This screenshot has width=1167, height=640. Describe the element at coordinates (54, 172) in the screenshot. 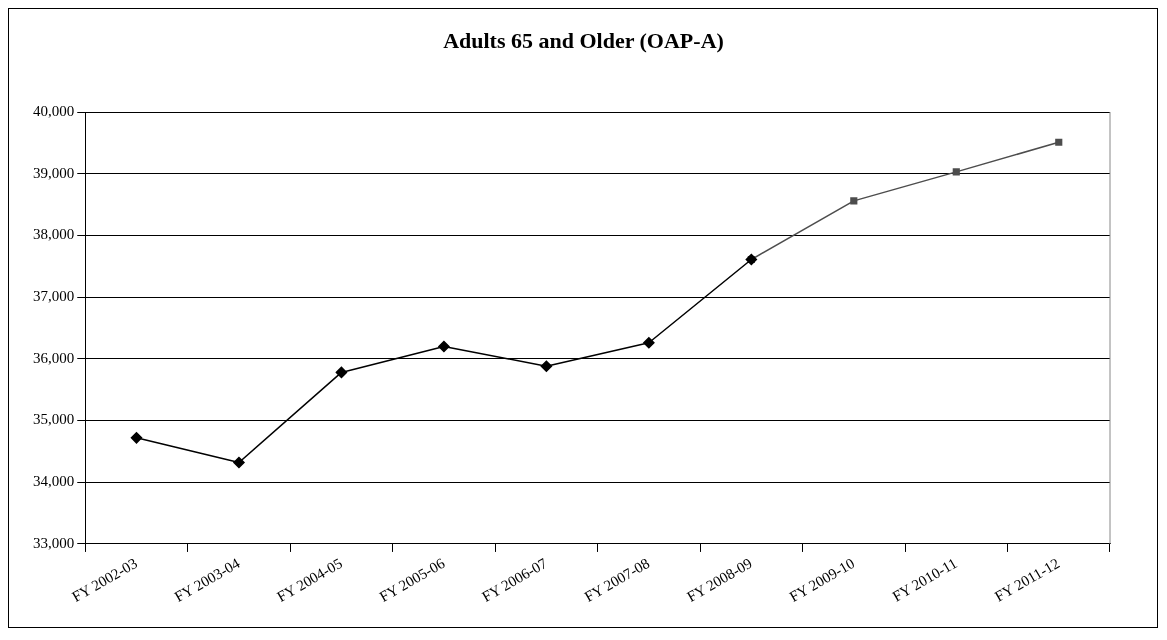

I see `y-tick-label: 39,000` at that location.